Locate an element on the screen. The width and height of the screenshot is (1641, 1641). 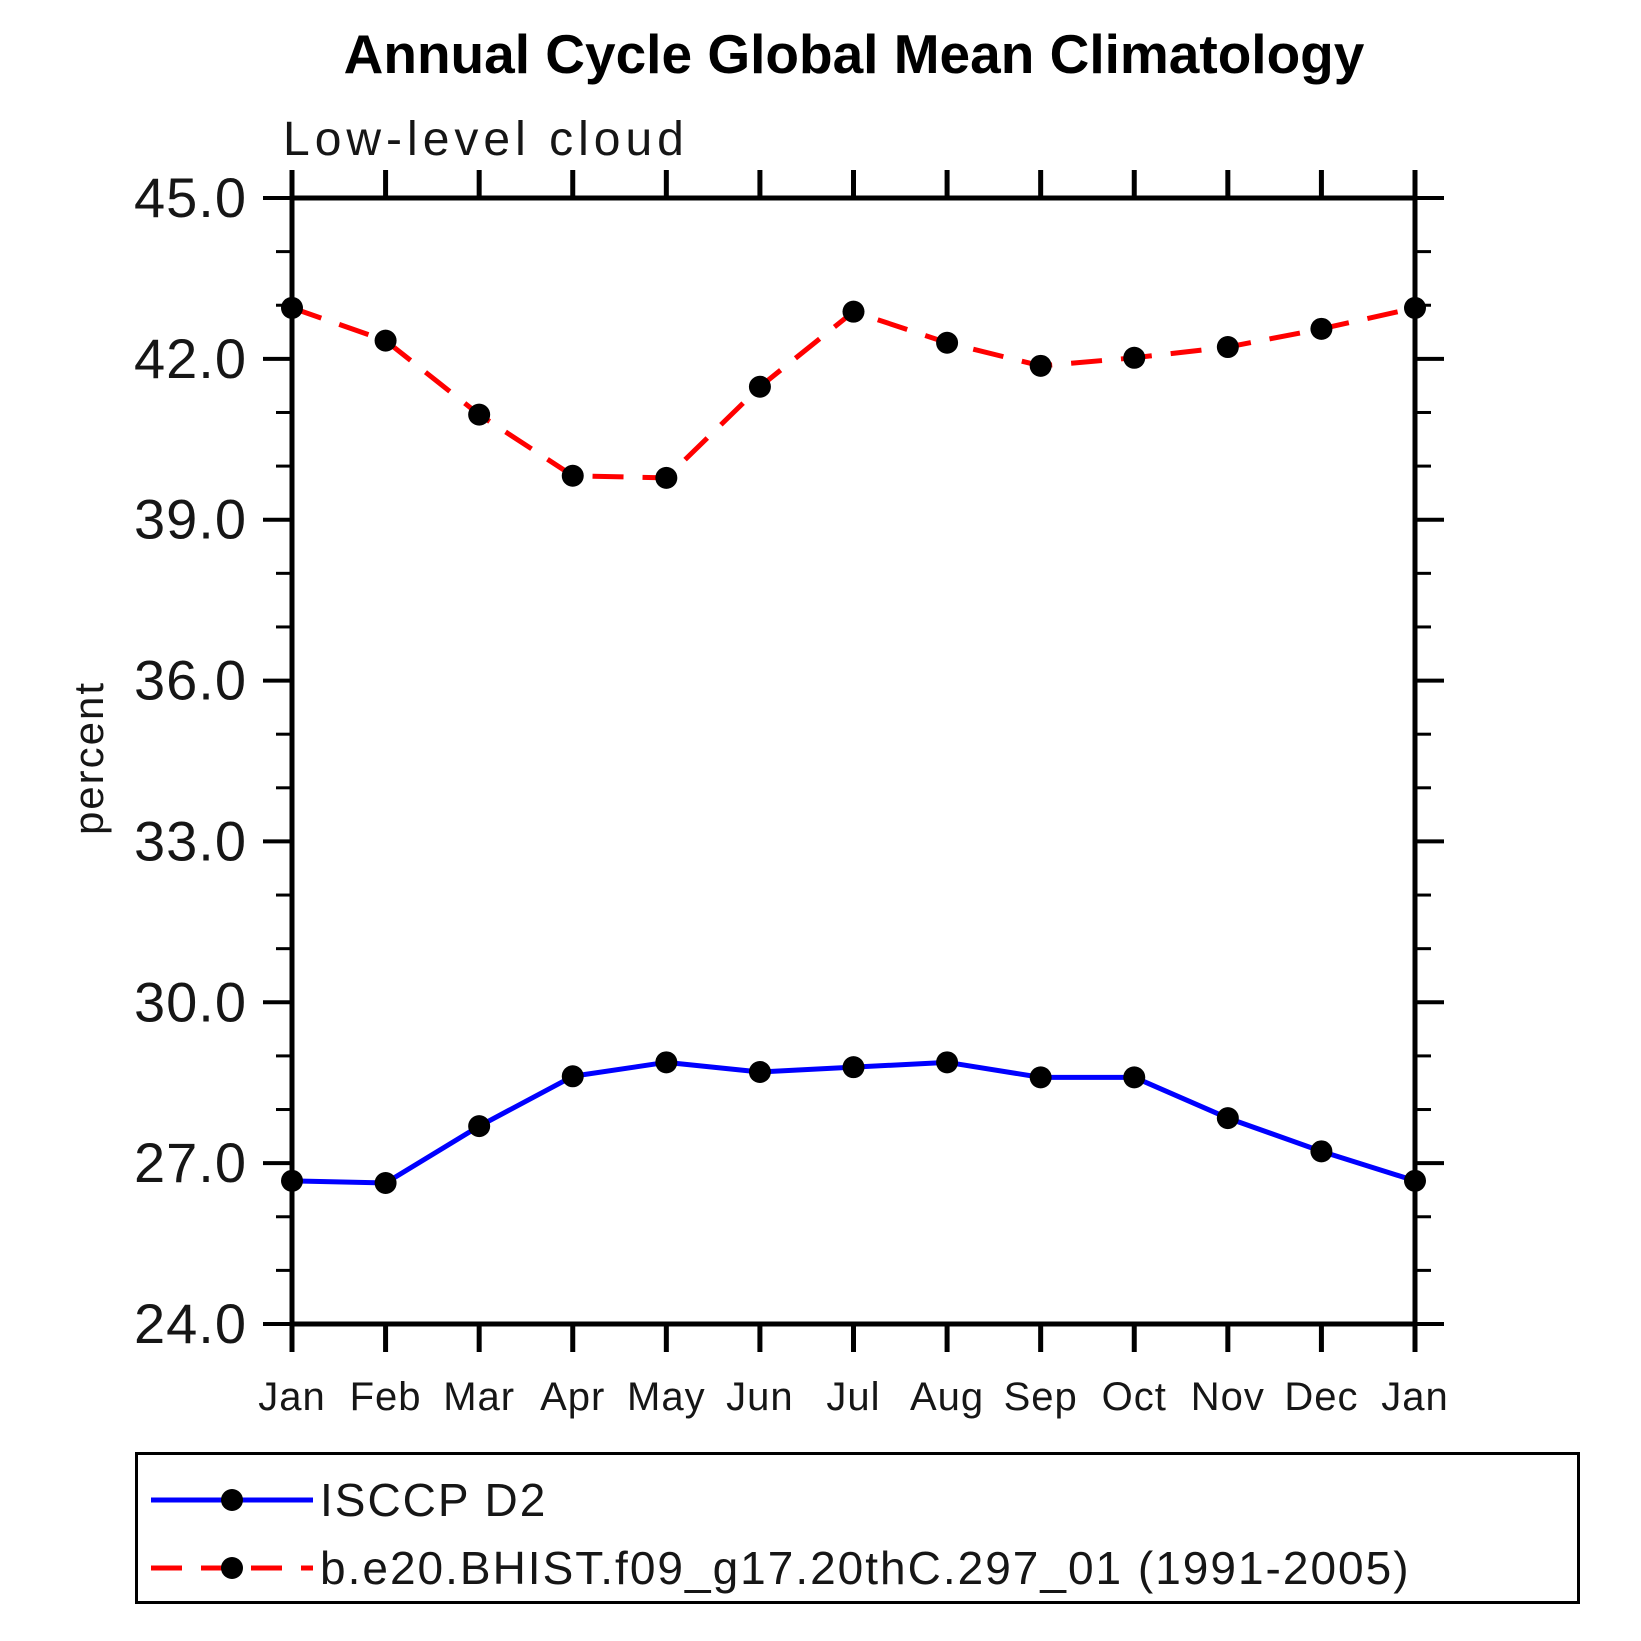
x-tick-label: Jun is located at coordinates (760, 1397).